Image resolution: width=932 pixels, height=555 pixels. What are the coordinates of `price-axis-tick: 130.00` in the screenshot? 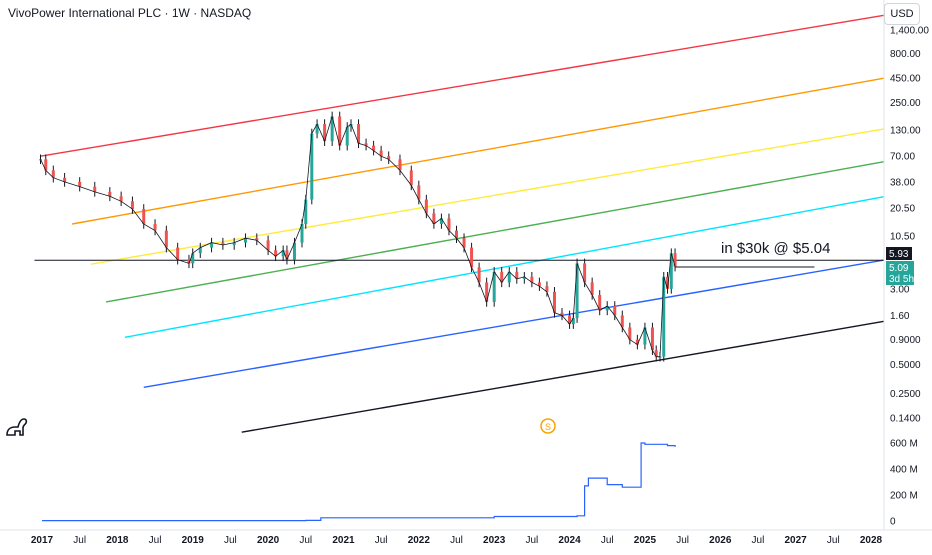 It's located at (905, 131).